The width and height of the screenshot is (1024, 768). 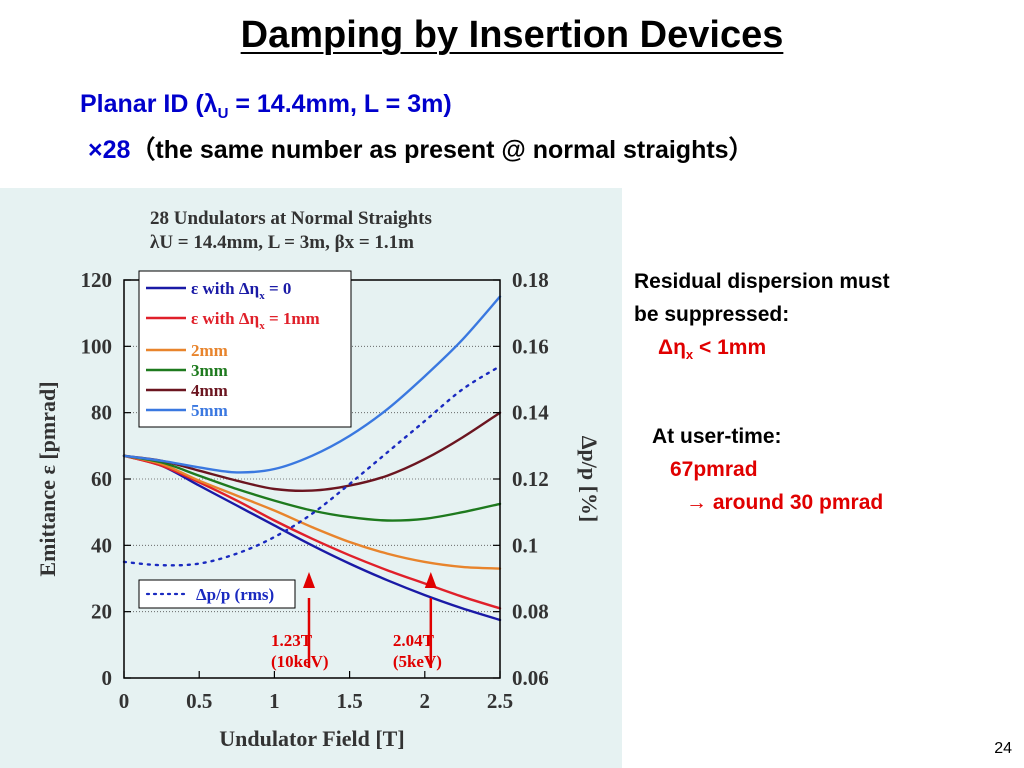 What do you see at coordinates (589, 479) in the screenshot?
I see `y2-axis-label: Δp/p [%]` at bounding box center [589, 479].